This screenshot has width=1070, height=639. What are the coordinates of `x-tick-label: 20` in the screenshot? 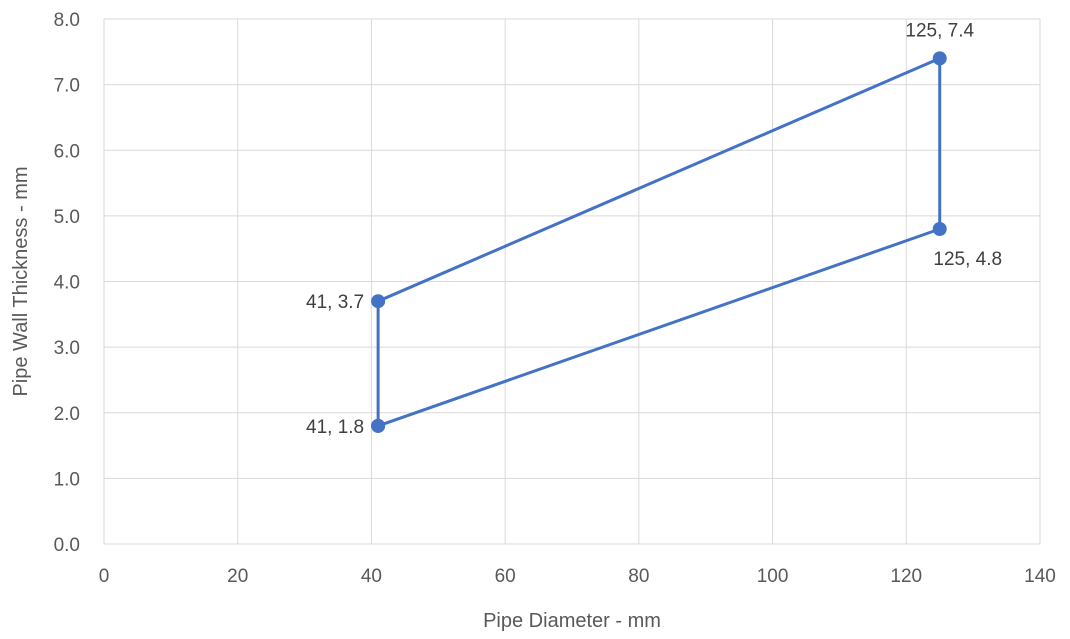 It's located at (237, 576).